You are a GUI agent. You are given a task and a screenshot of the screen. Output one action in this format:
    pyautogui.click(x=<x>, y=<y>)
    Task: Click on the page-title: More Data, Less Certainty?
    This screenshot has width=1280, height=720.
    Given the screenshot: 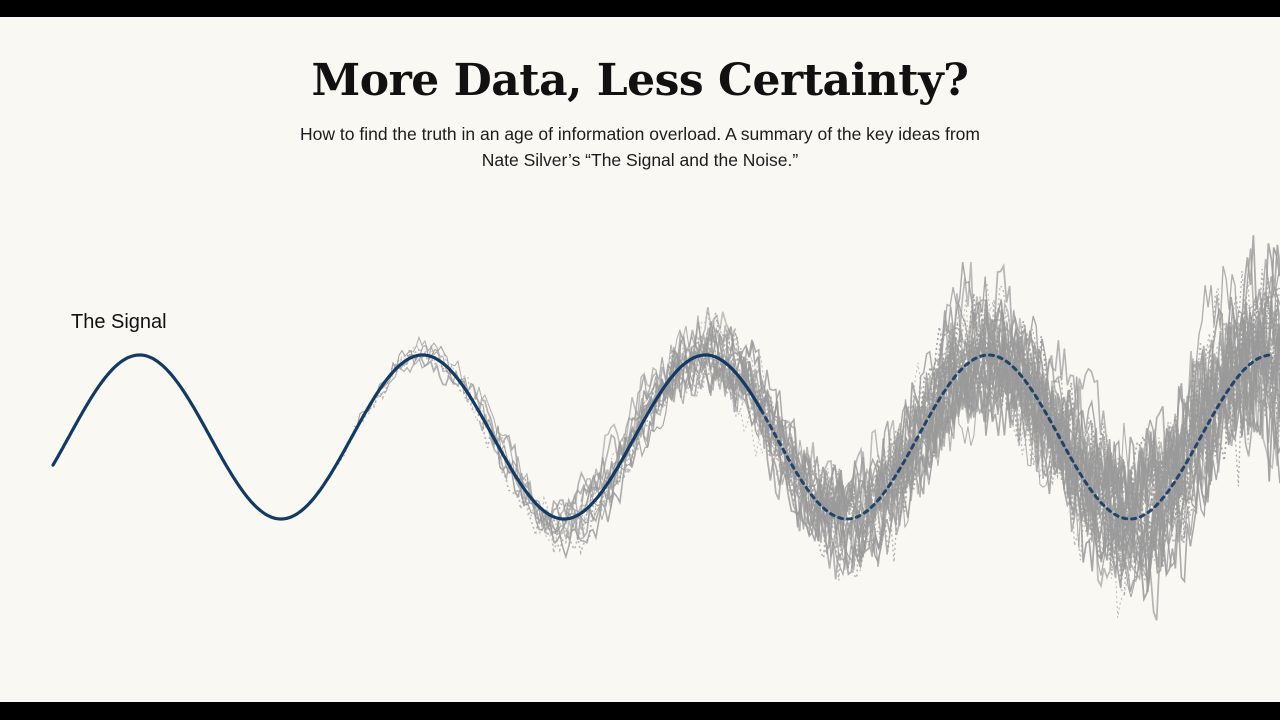 What is the action you would take?
    pyautogui.click(x=640, y=80)
    